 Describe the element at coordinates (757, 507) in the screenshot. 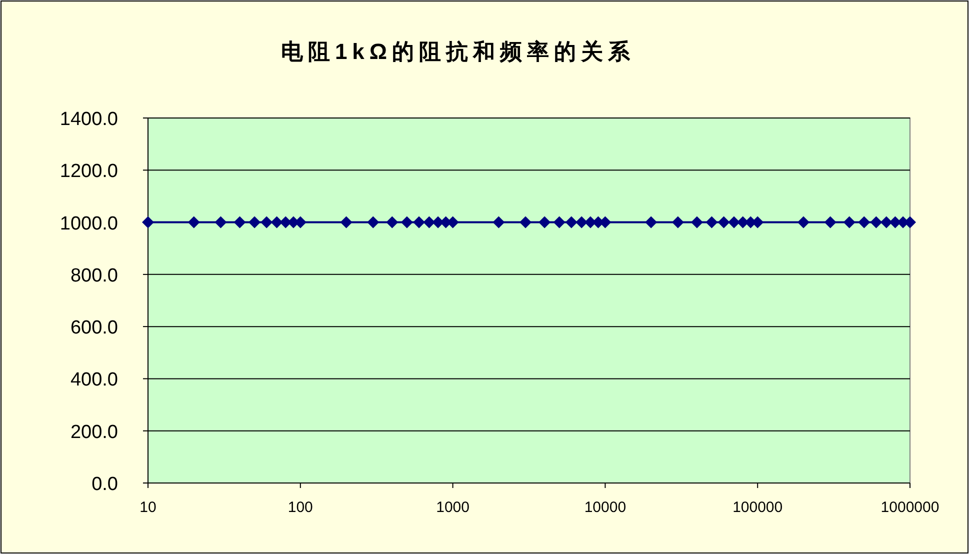

I see `x-tick-label: 100000` at that location.